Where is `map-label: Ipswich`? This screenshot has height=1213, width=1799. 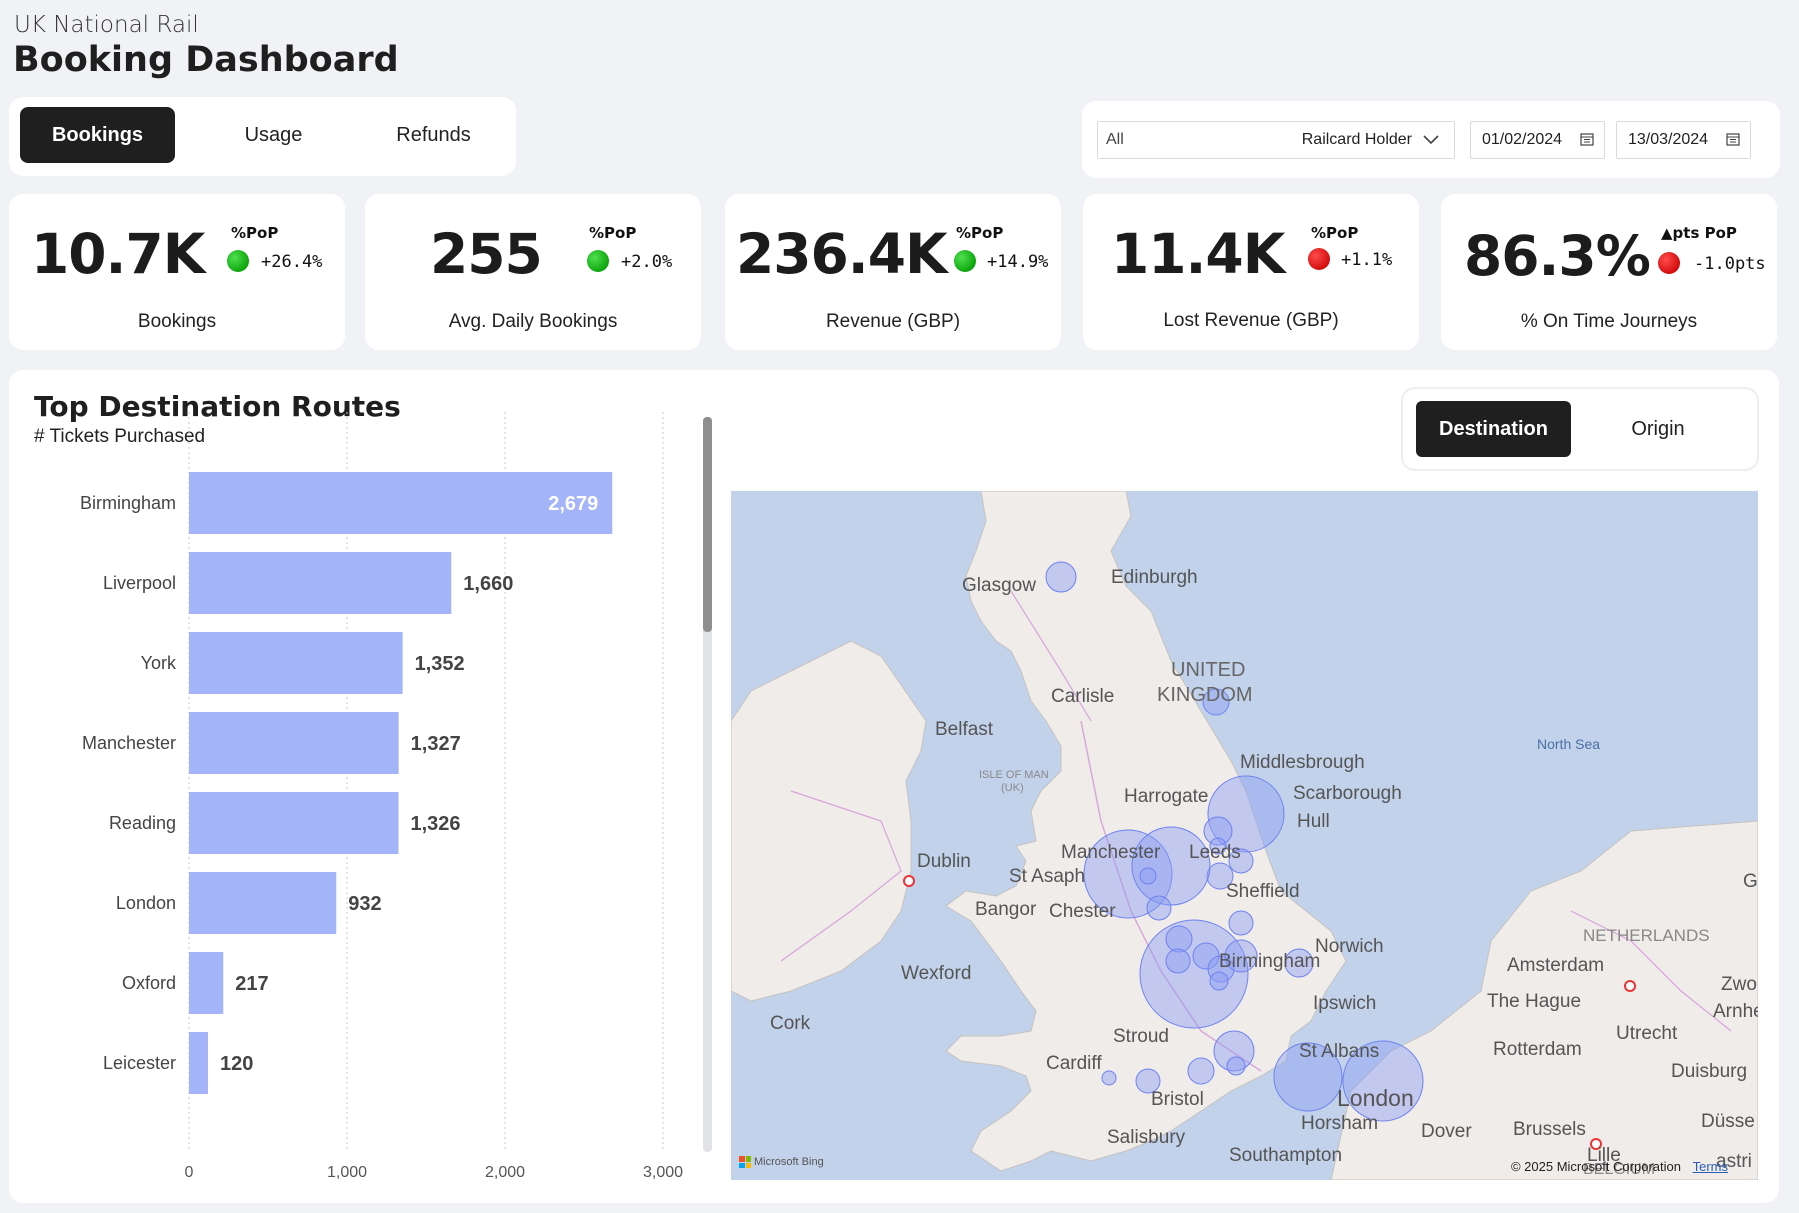
map-label: Ipswich is located at coordinates (1345, 1003).